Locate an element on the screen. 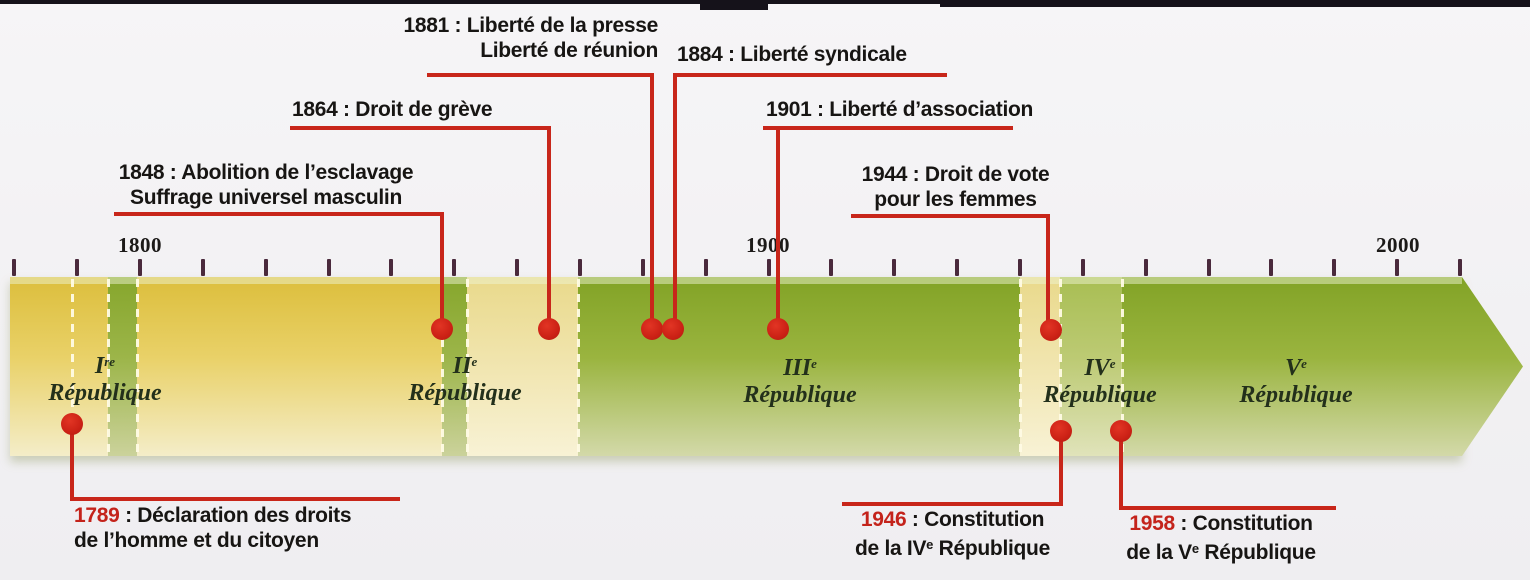 This screenshot has width=1530, height=580. republic-label-III: IIIe République is located at coordinates (800, 381).